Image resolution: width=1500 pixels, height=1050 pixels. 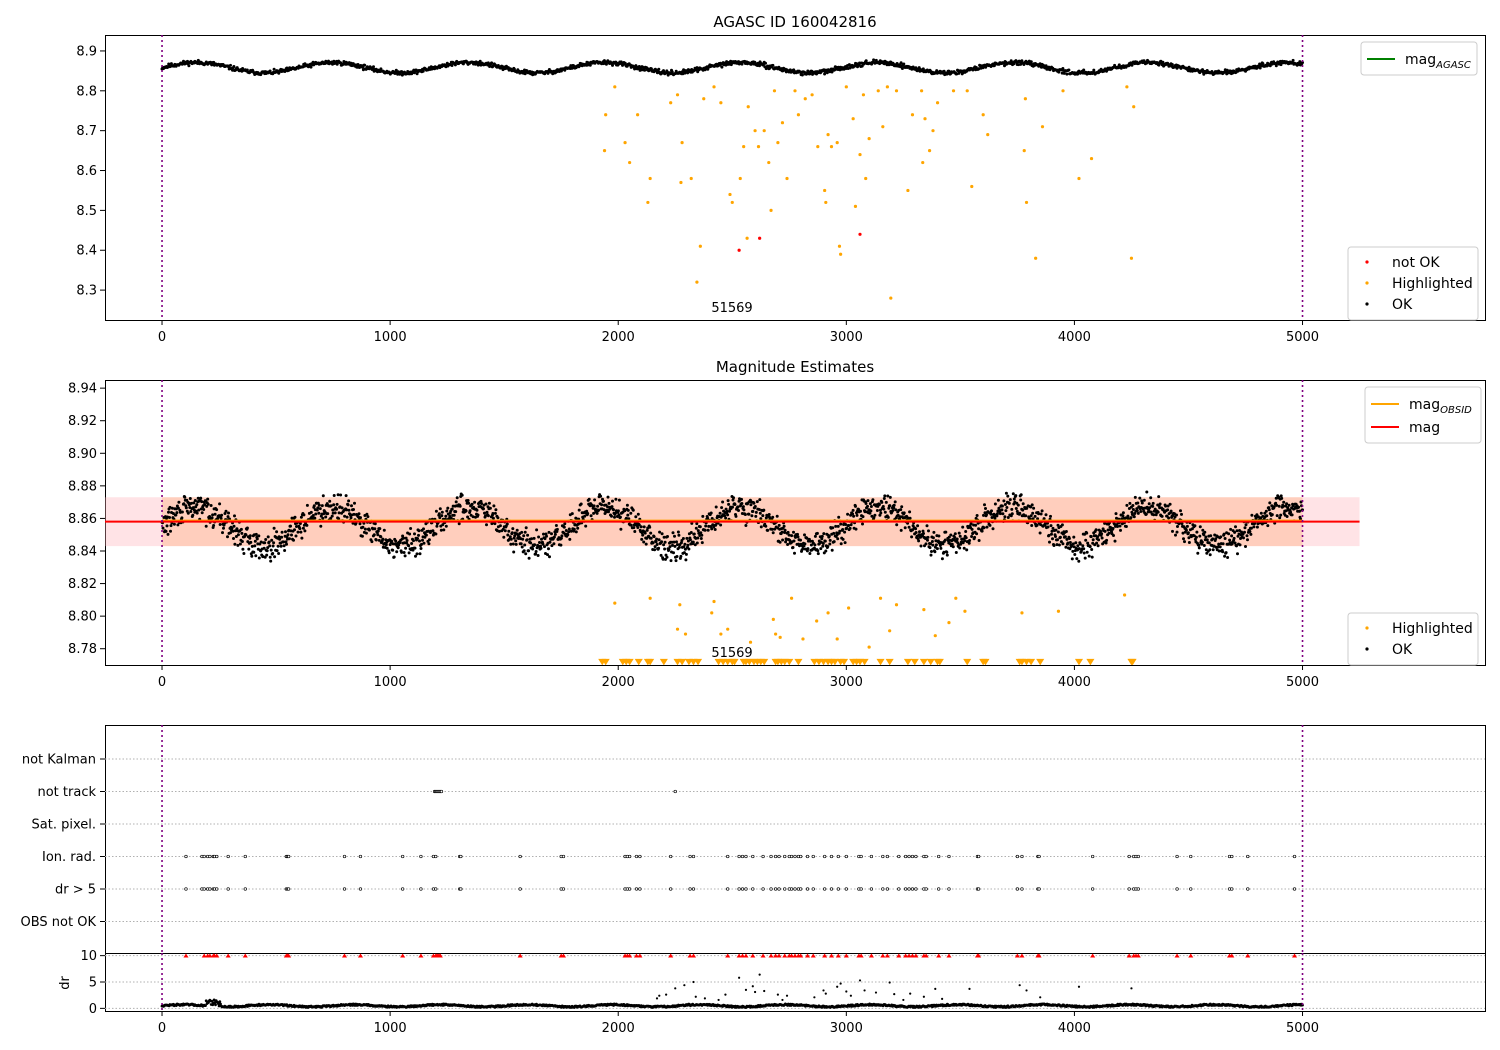 I want to click on legend-marker, so click(x=1367, y=649).